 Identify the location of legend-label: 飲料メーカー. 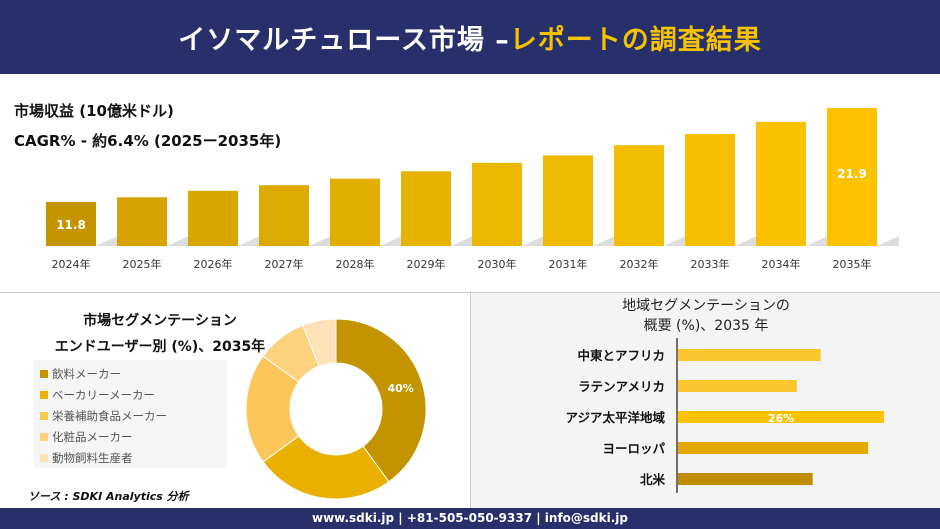
(86, 373).